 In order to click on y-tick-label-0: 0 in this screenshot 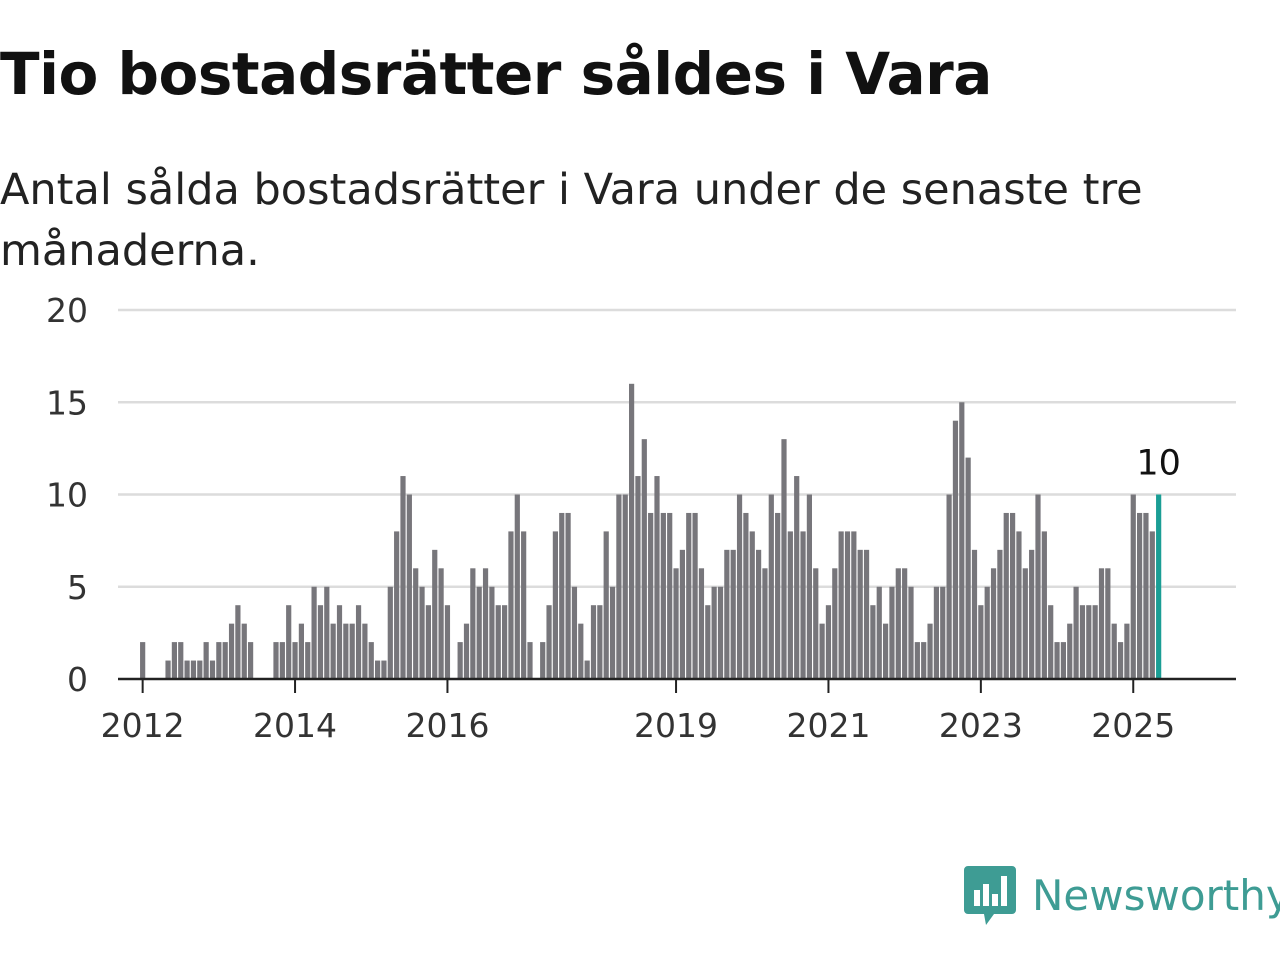, I will do `click(77, 679)`.